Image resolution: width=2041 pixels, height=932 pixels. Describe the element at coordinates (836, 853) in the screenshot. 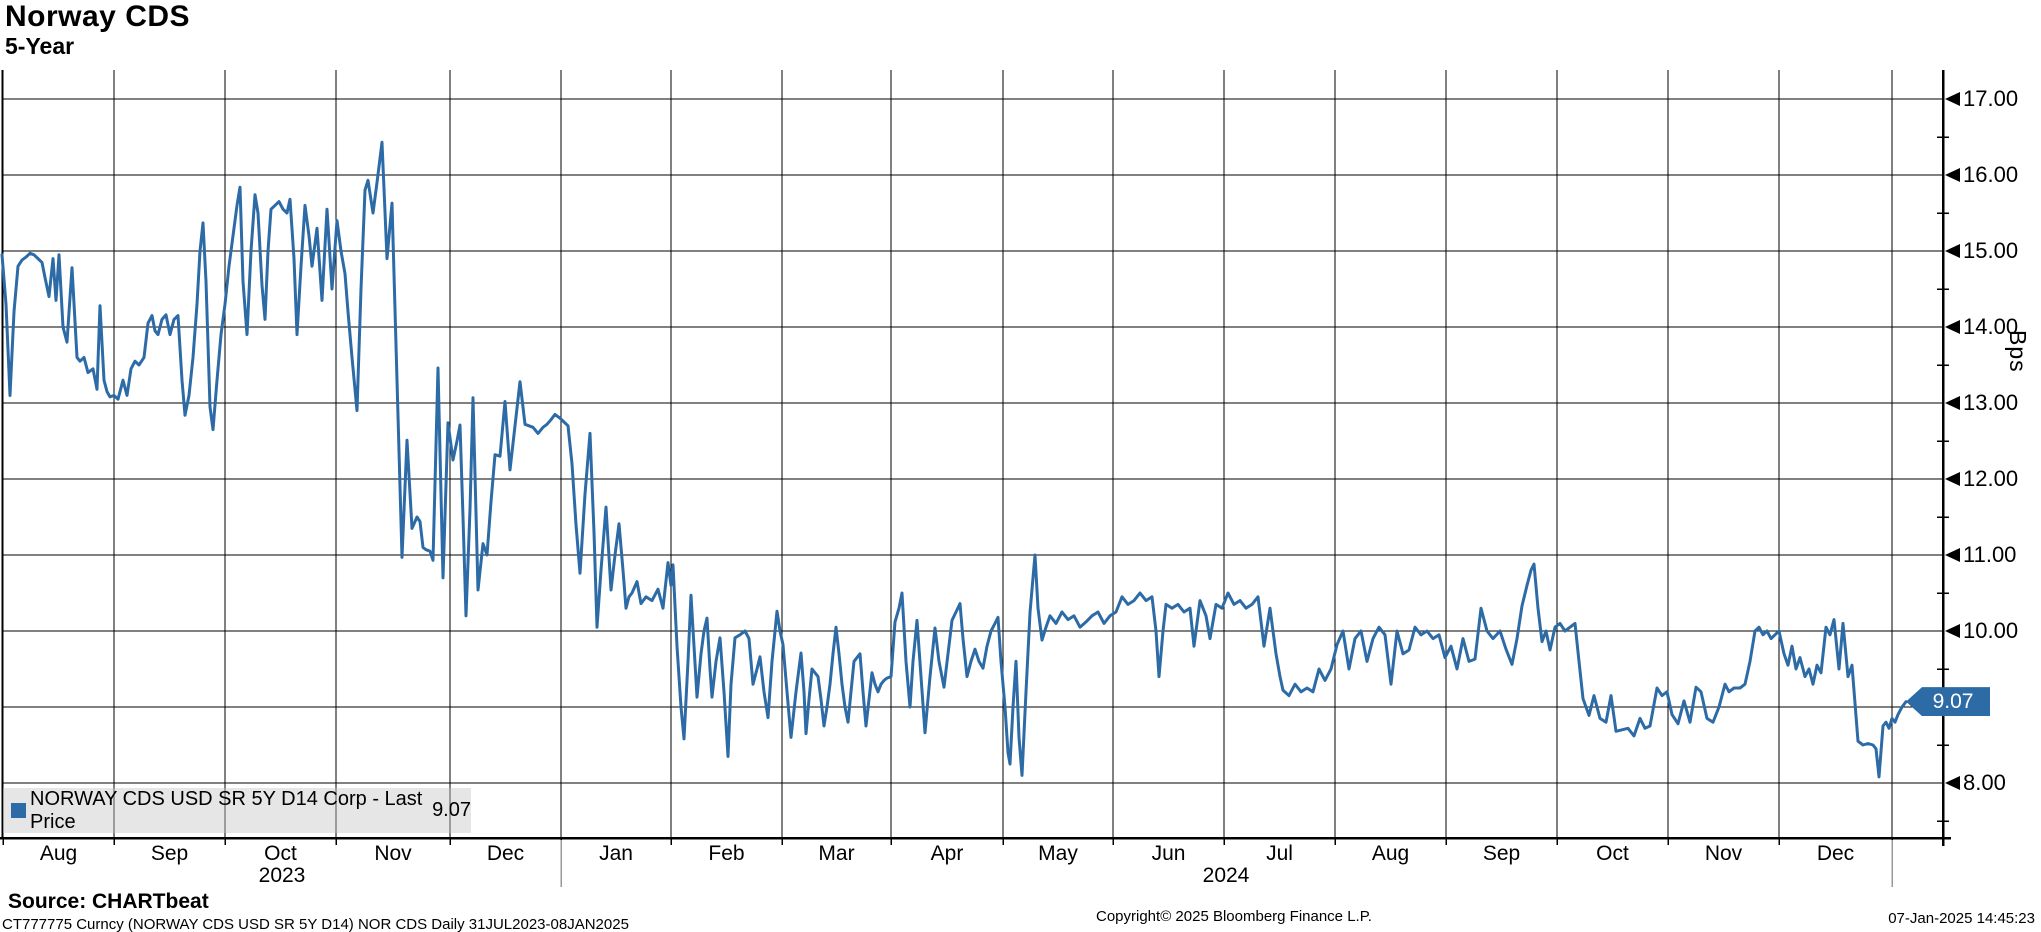

I see `x-axis-month-label: Mar` at that location.